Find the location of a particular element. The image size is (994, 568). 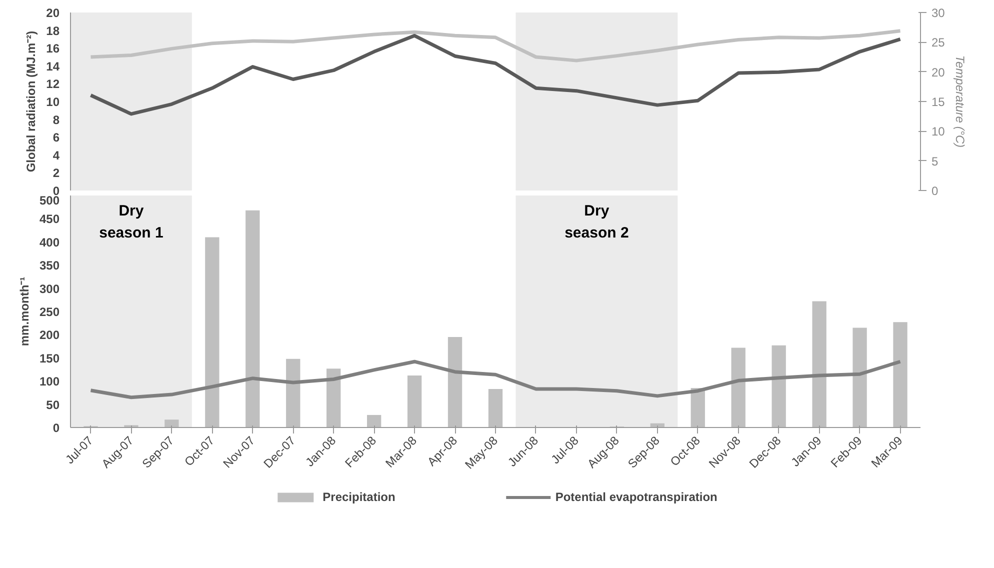

y-tick-label: 8 is located at coordinates (56, 119).